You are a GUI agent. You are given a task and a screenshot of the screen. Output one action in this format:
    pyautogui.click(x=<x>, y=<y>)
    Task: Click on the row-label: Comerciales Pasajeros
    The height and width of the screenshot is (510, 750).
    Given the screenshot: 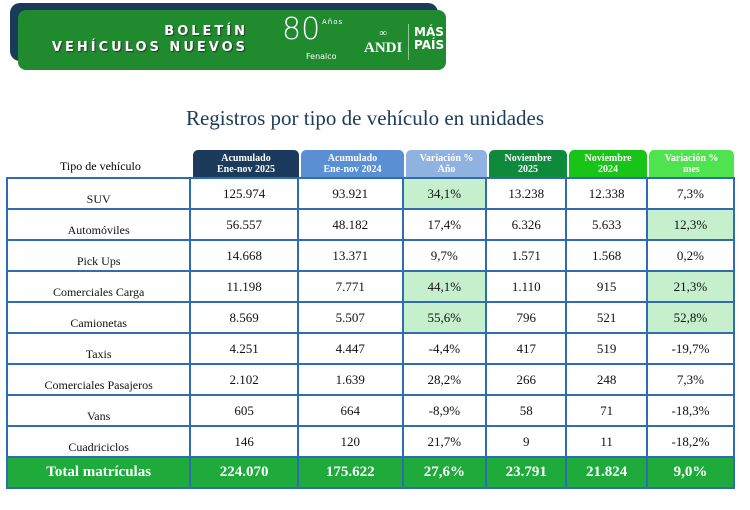 What is the action you would take?
    pyautogui.click(x=98, y=379)
    